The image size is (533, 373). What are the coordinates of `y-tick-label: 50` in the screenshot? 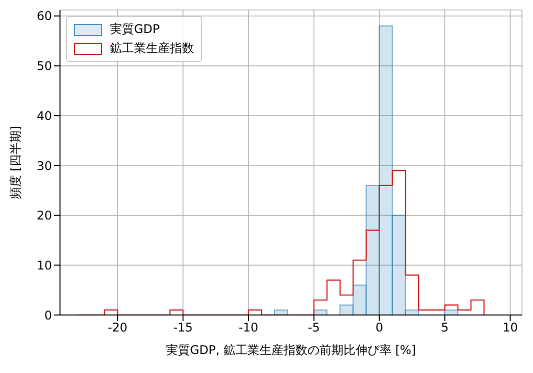 It's located at (44, 66).